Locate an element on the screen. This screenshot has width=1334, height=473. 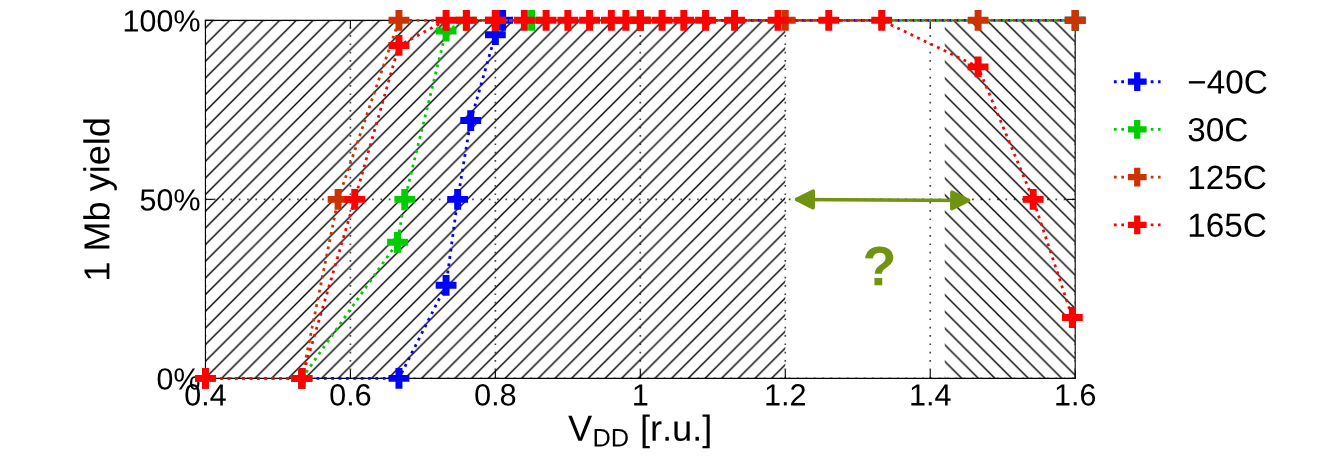
x-tick-label: 1.4 is located at coordinates (931, 395).